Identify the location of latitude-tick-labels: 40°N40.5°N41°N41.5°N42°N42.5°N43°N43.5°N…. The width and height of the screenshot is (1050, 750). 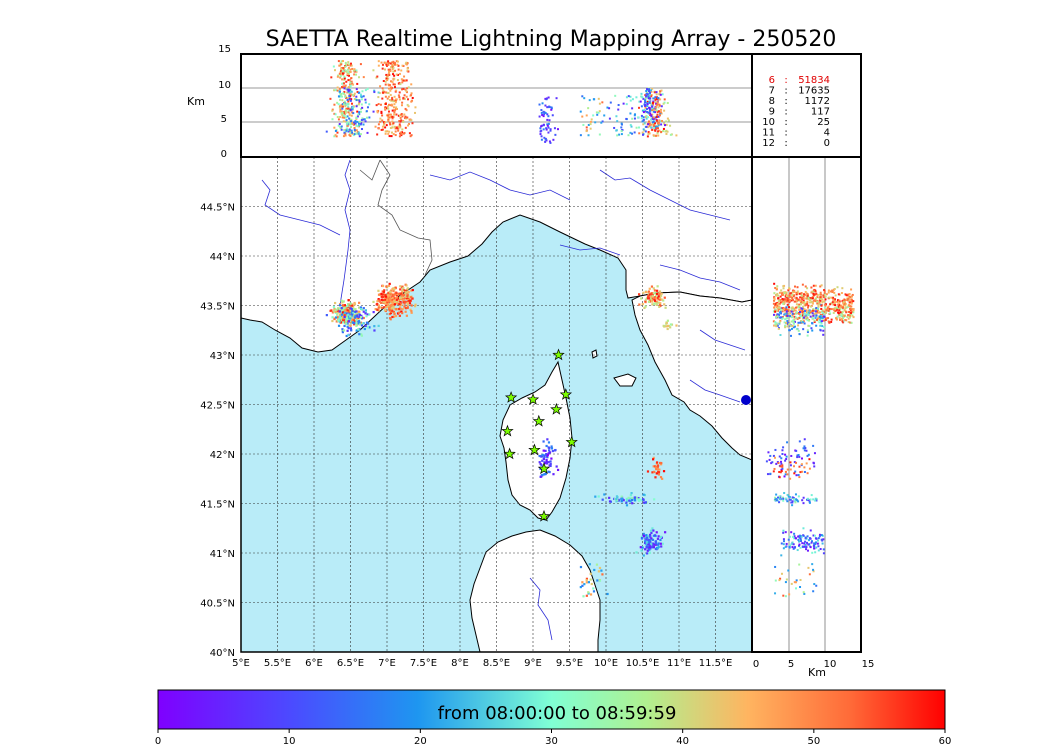
(217, 431).